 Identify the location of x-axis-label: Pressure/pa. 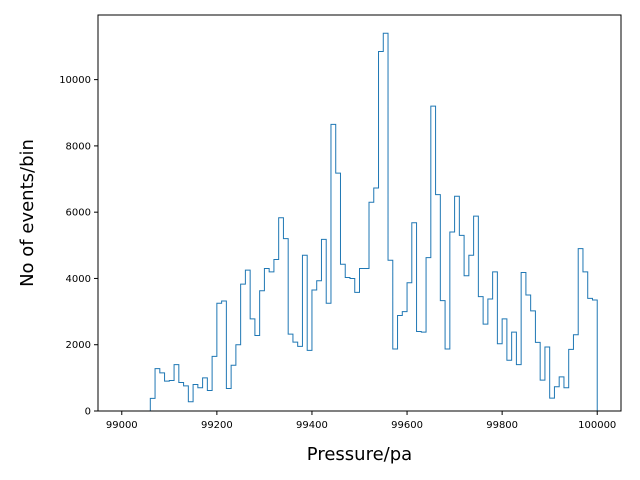
(359, 454).